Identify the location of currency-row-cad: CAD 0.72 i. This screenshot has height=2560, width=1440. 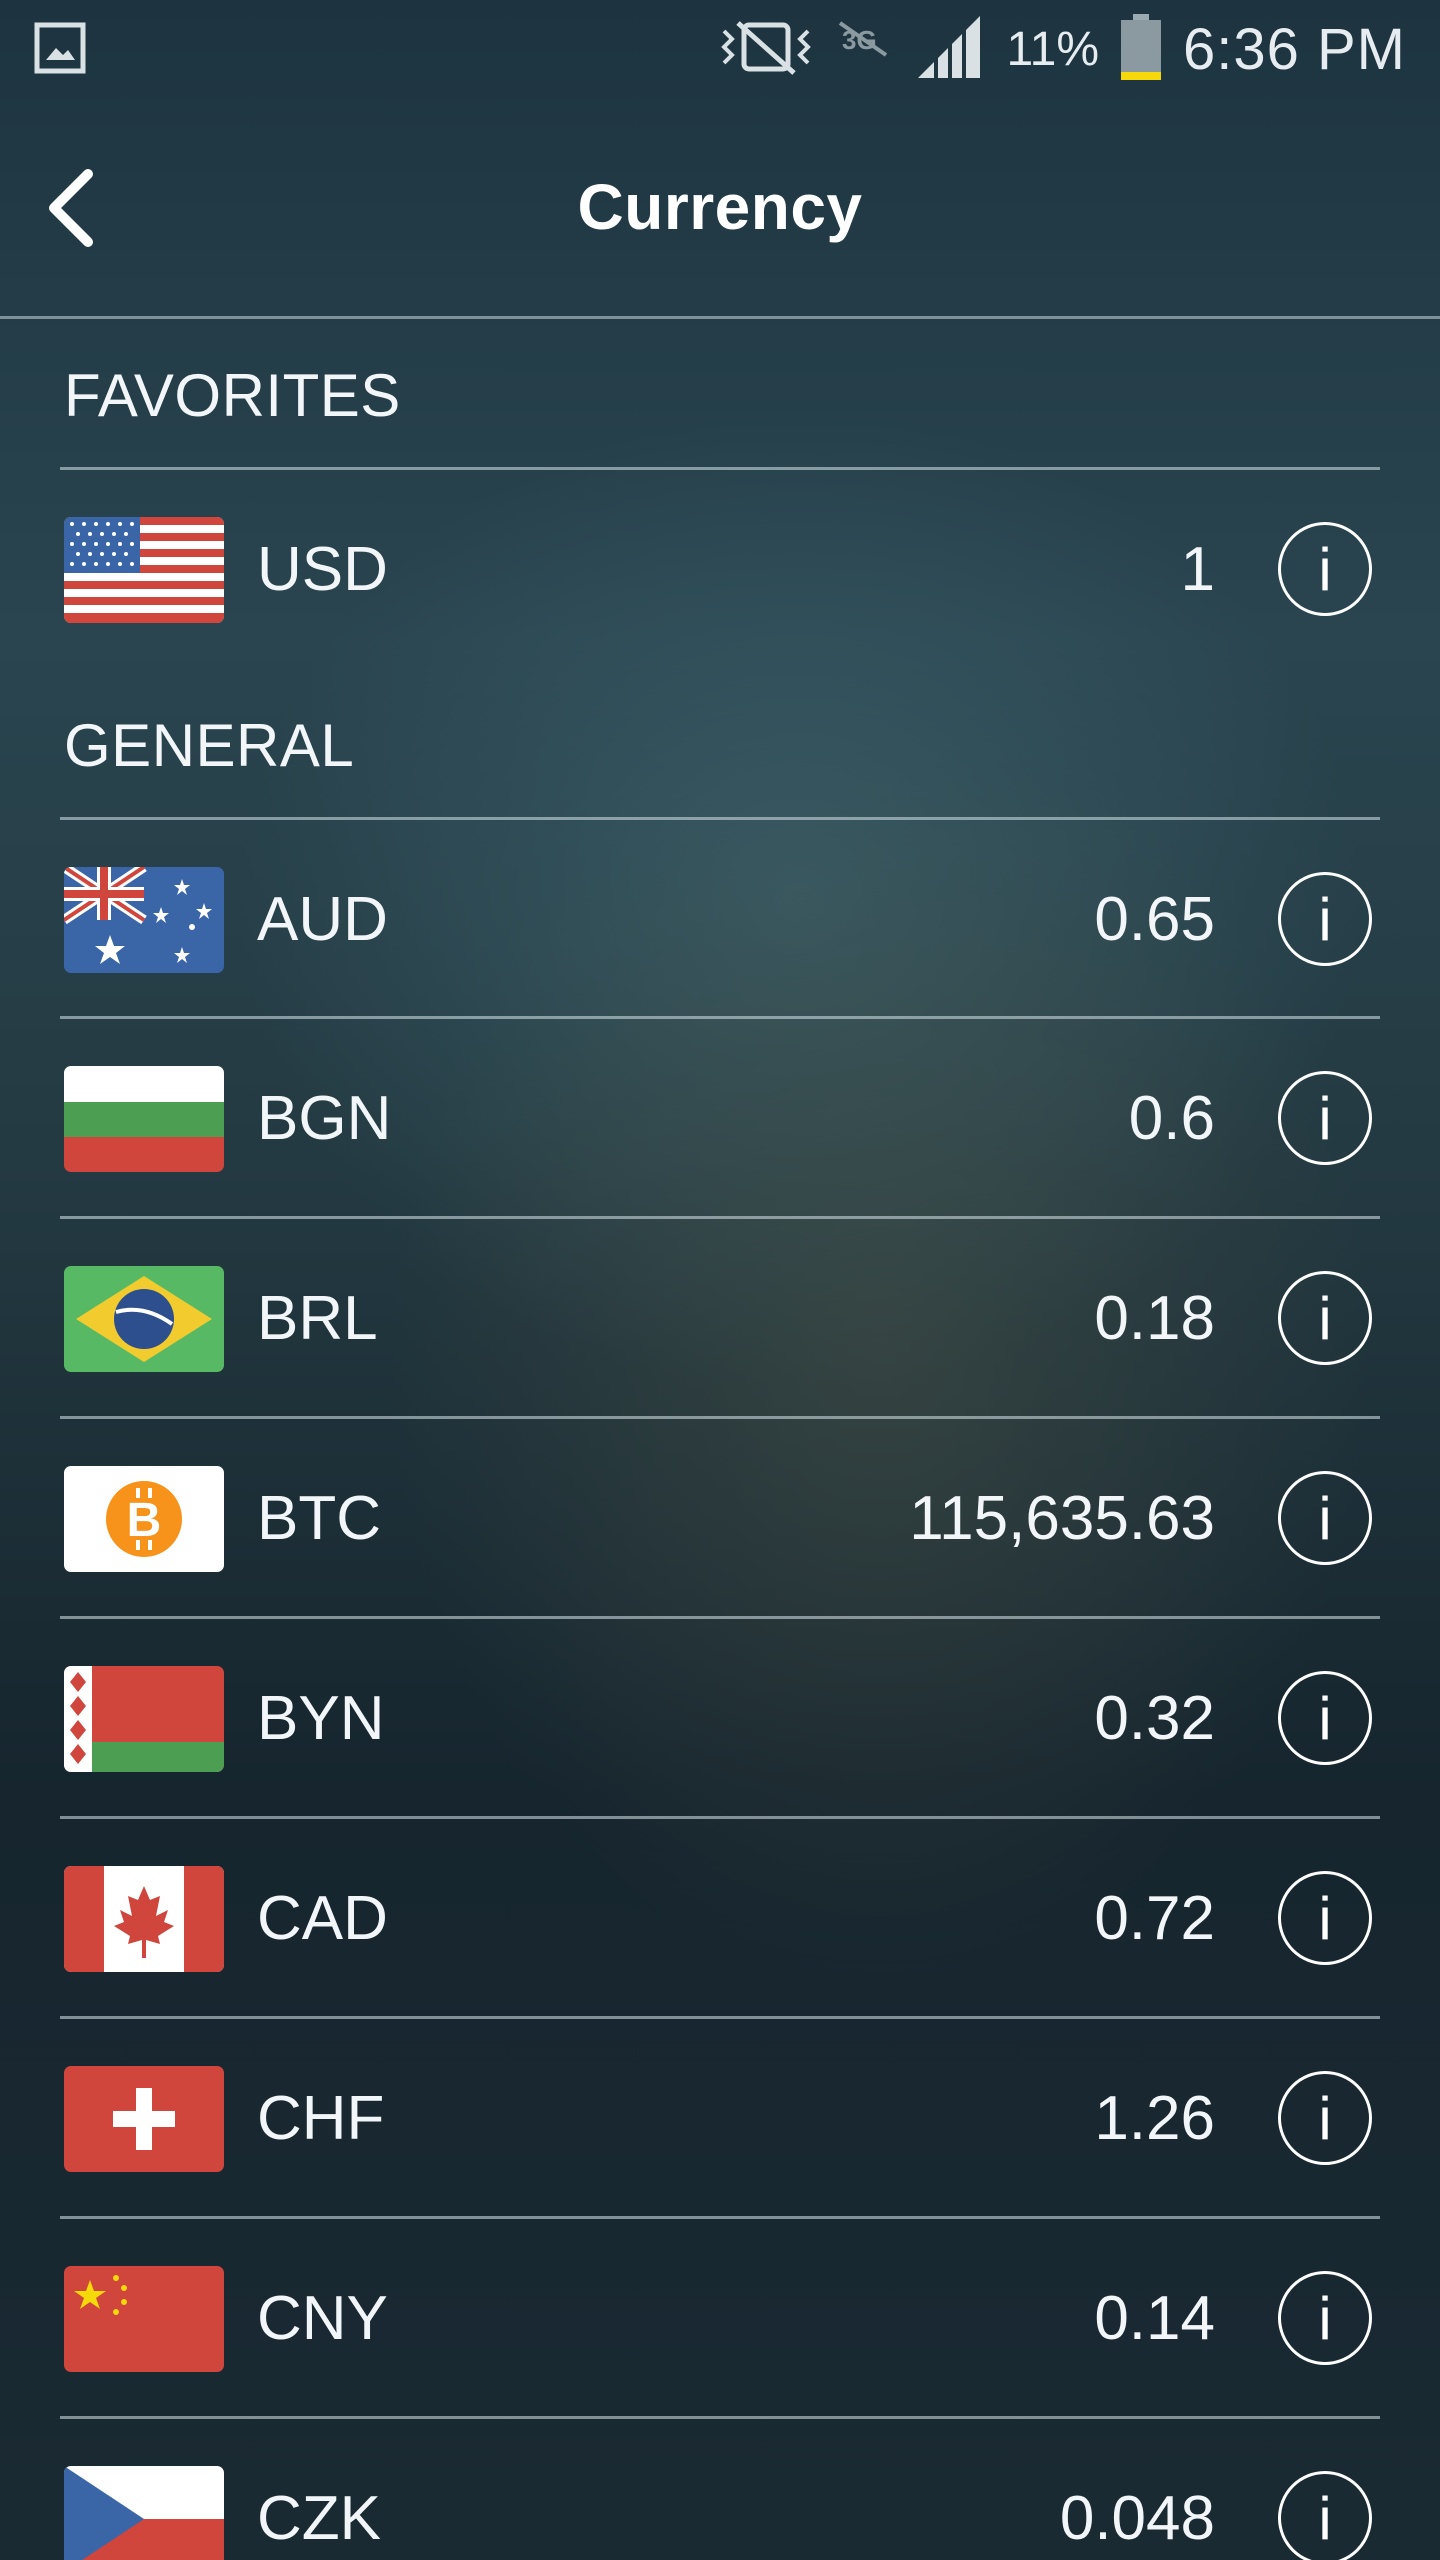
(720, 1919).